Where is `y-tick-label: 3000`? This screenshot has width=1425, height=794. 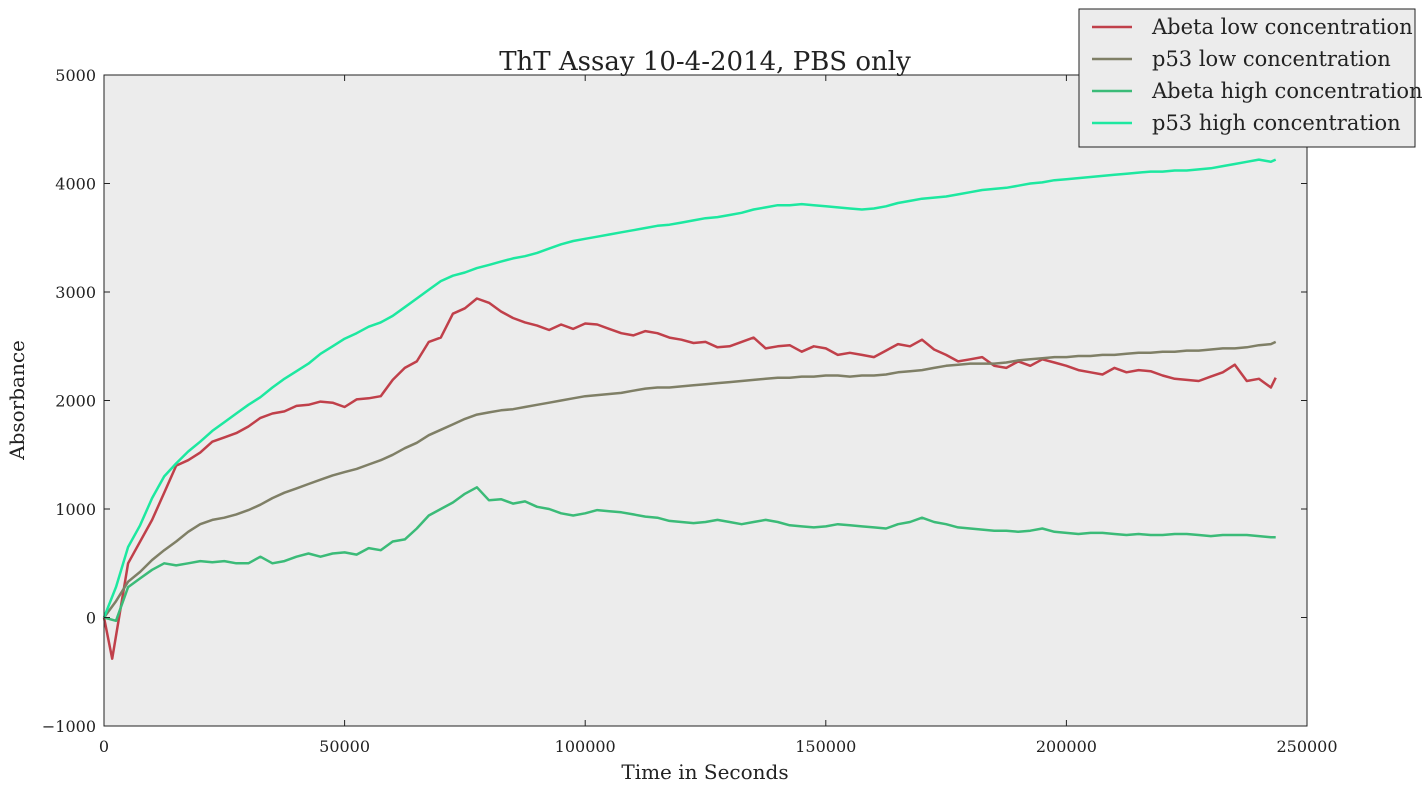
y-tick-label: 3000 is located at coordinates (75, 292).